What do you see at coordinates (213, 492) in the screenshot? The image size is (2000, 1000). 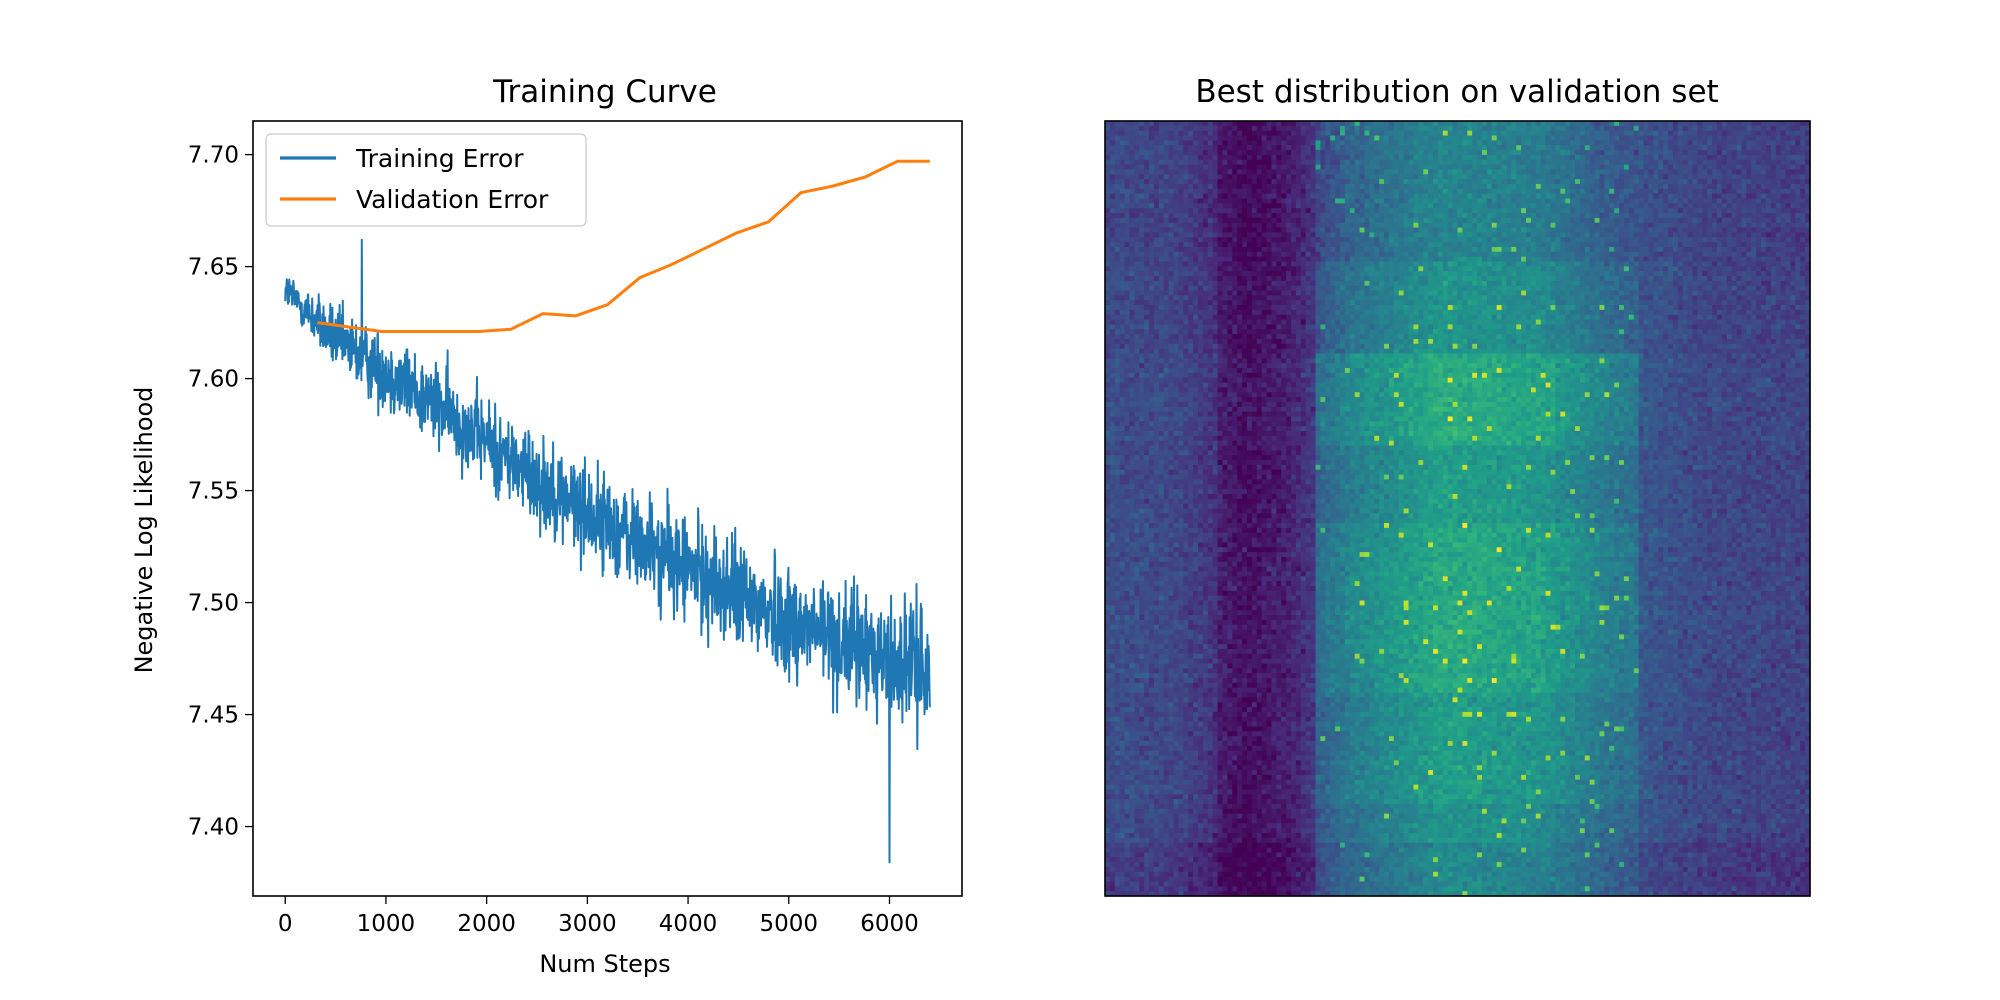 I see `y-tick-label: 7.55` at bounding box center [213, 492].